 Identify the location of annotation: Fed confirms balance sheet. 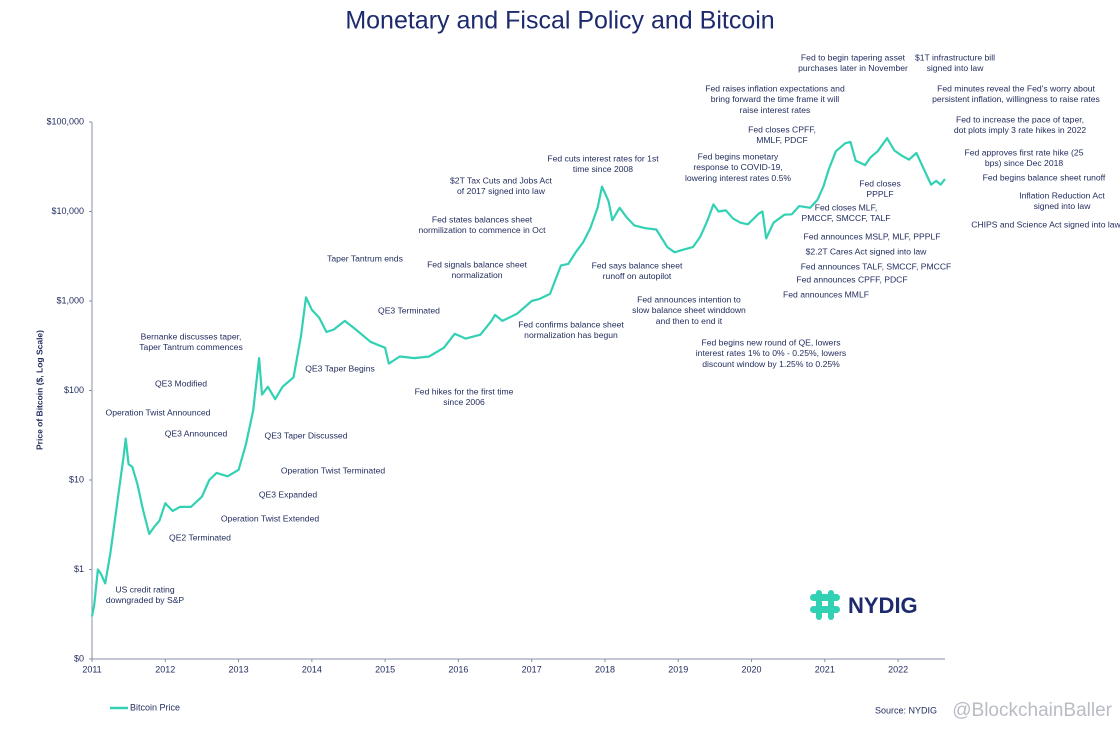
(571, 324).